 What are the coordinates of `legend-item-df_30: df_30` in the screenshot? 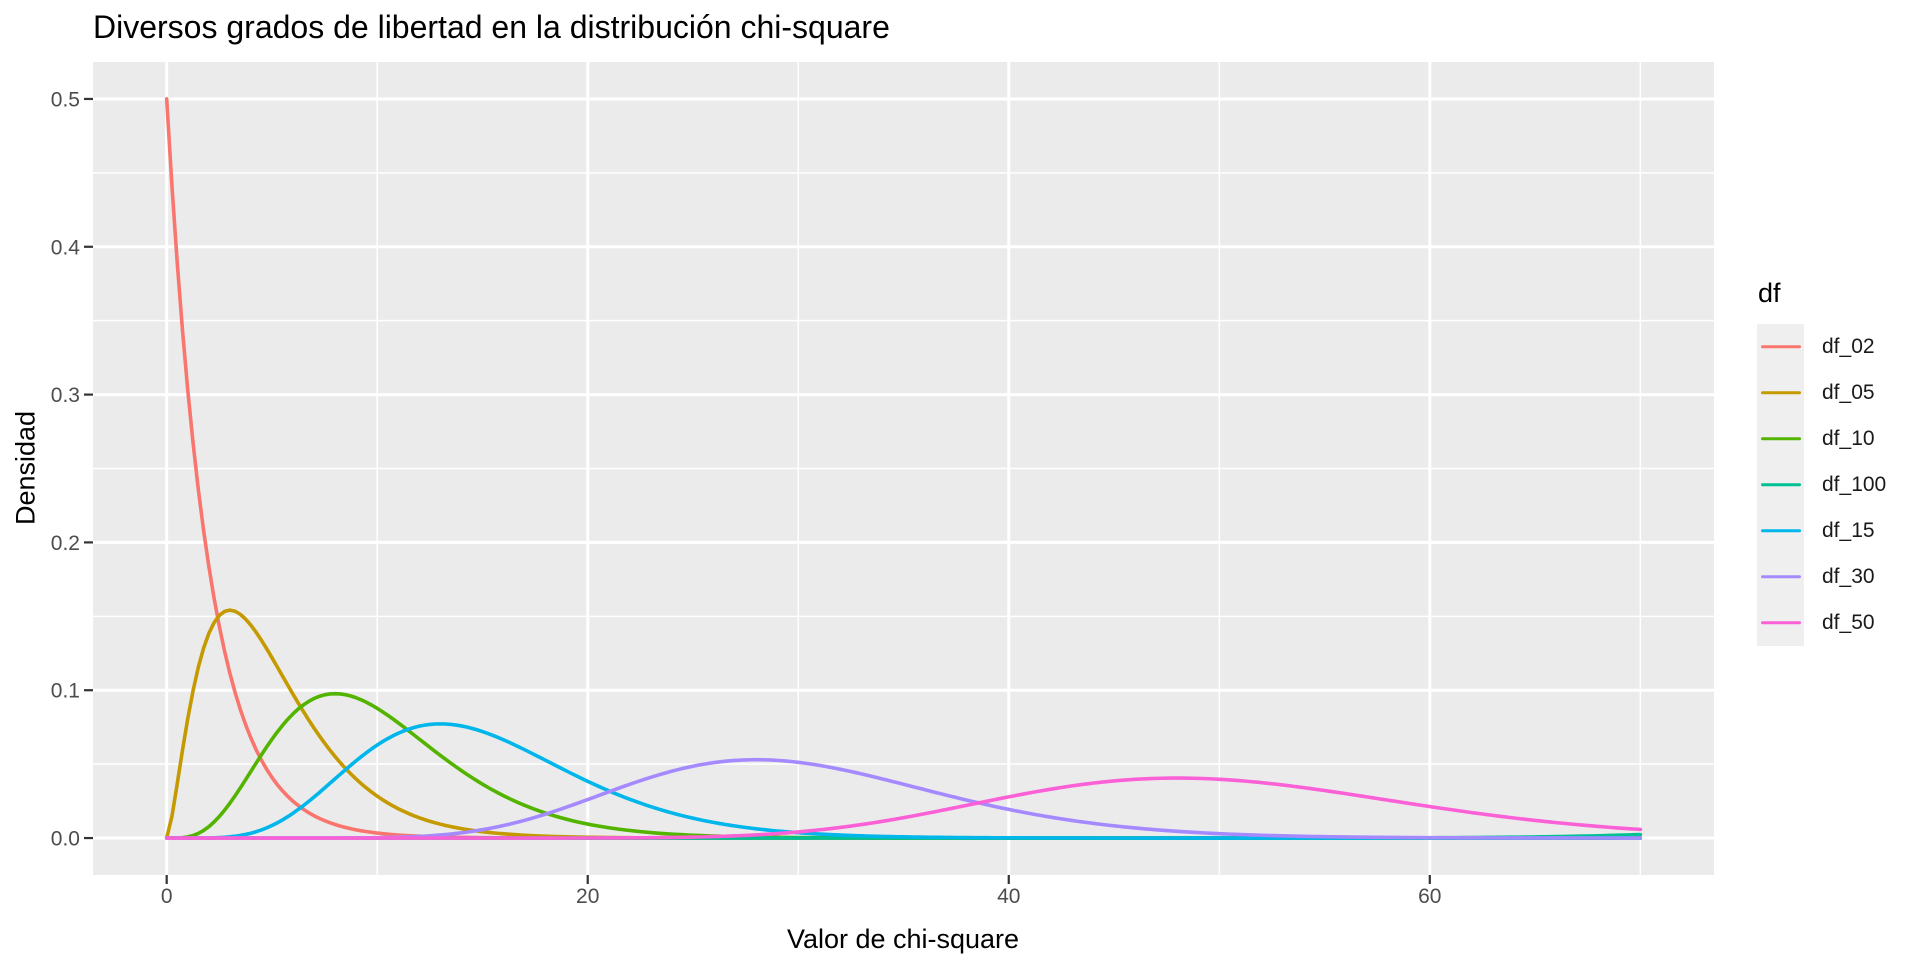 It's located at (1821, 576).